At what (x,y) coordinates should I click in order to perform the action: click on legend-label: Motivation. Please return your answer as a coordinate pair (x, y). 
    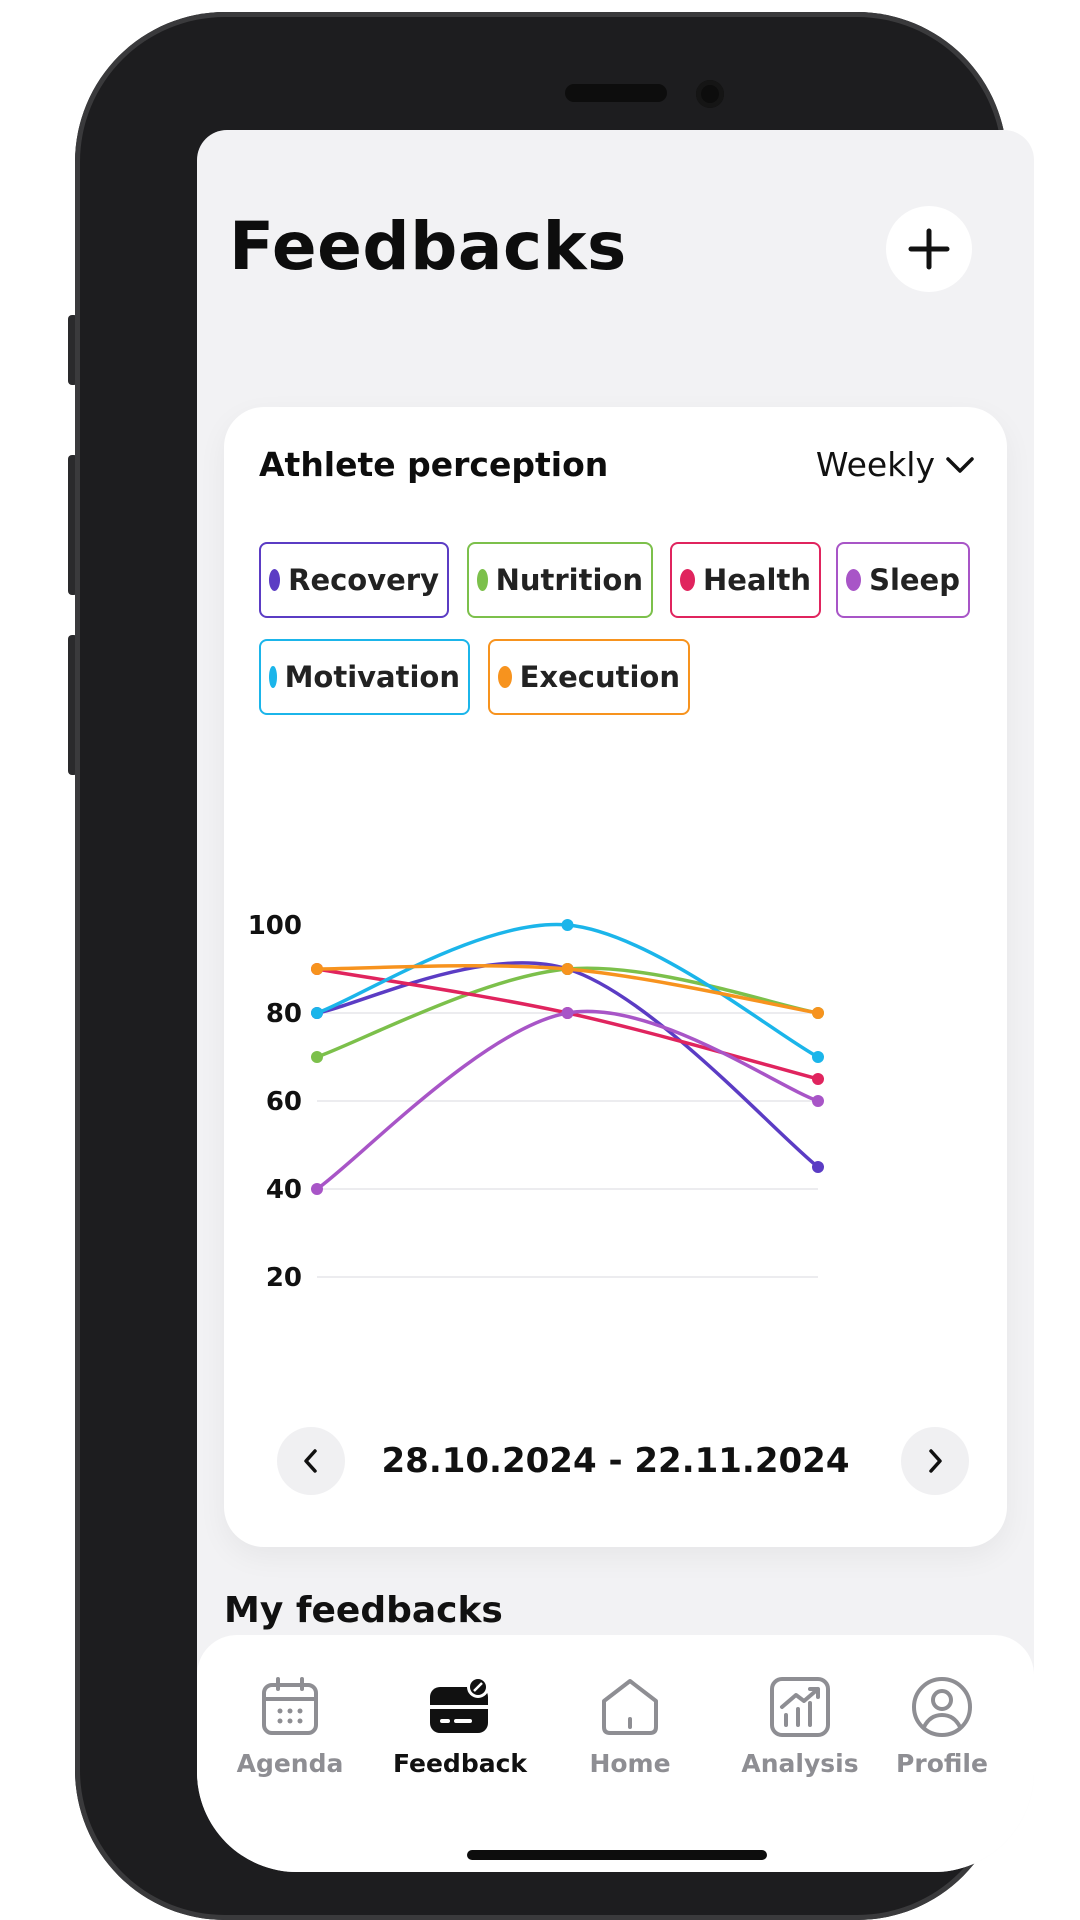
    Looking at the image, I should click on (372, 677).